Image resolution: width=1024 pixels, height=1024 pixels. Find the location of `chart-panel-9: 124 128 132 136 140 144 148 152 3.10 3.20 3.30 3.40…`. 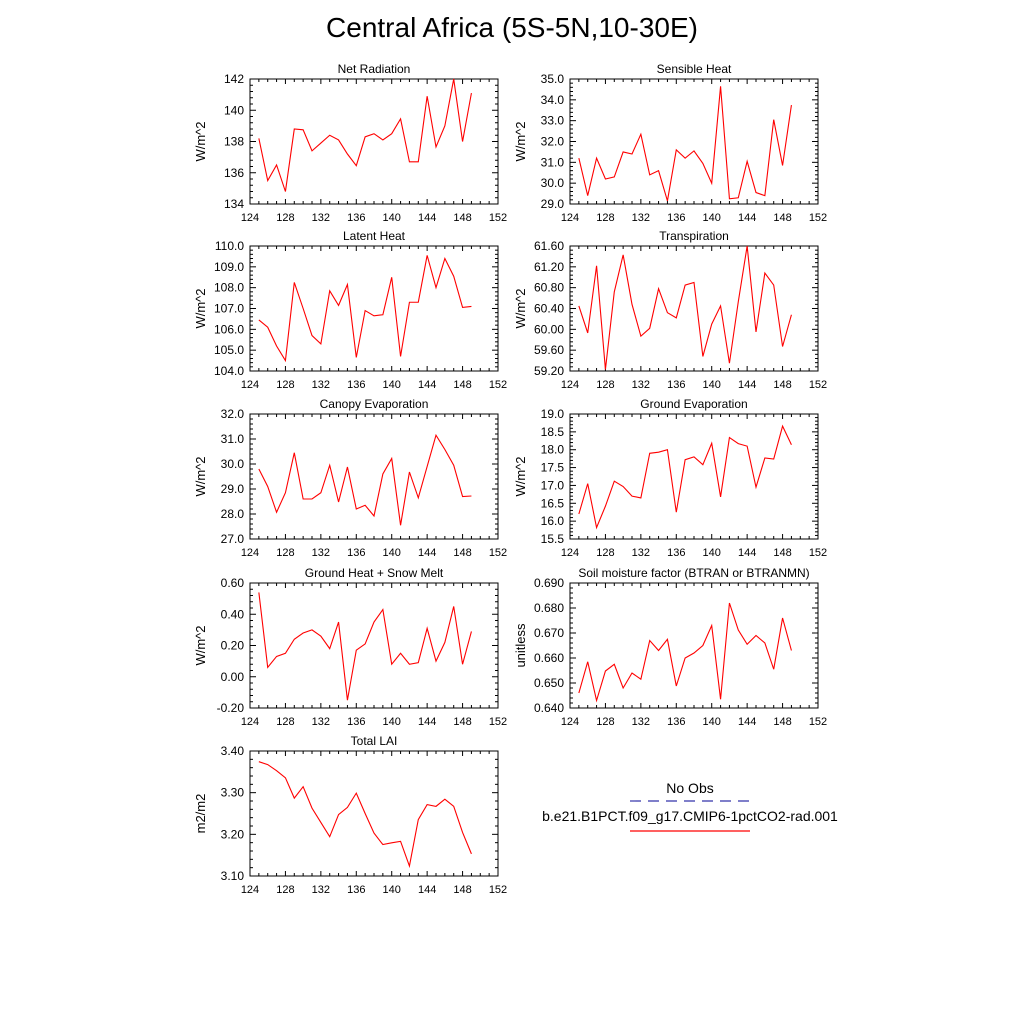

chart-panel-9: 124 128 132 136 140 144 148 152 3.10 3.20 3.30 3.40… is located at coordinates (350, 815).